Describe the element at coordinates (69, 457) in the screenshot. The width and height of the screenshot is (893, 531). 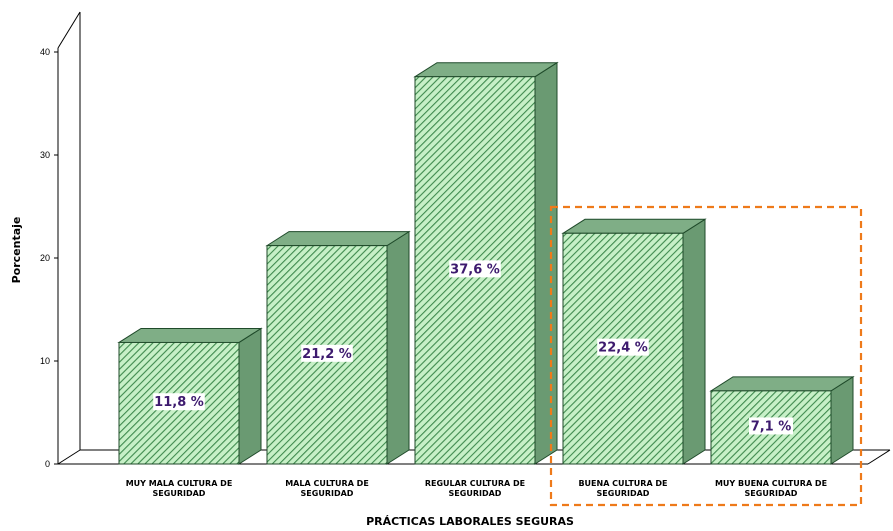
I see `y-axis-floor-edge` at that location.